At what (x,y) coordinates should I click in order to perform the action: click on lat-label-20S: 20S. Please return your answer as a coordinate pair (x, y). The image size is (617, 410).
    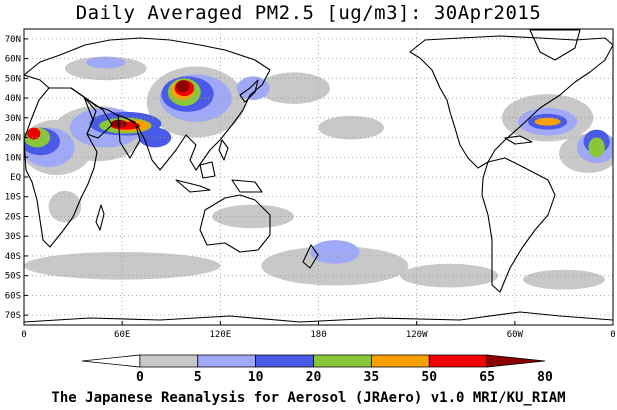
    Looking at the image, I should click on (13, 217).